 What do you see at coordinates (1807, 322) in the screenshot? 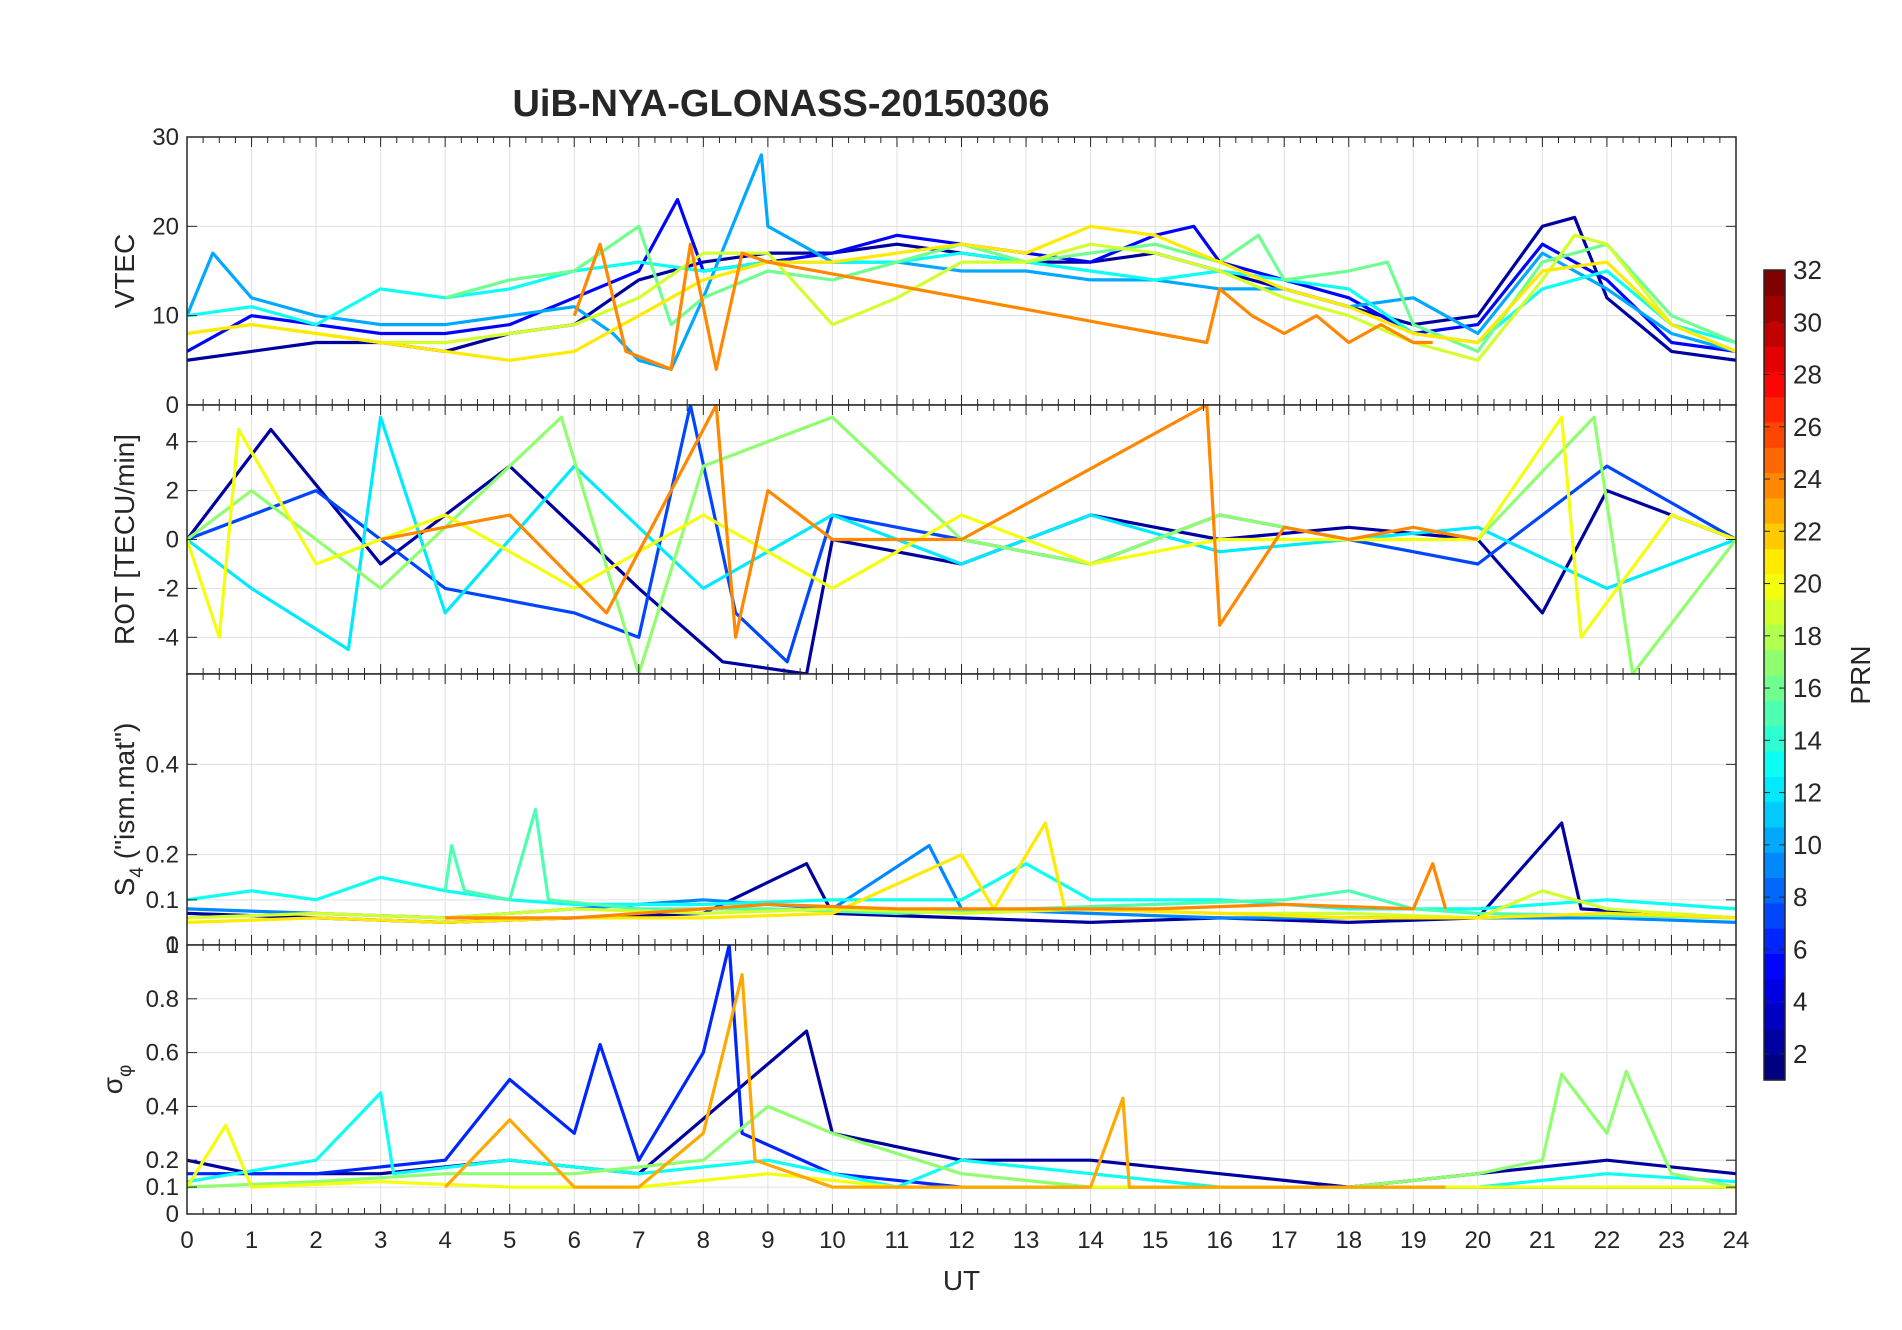
I see `colorbar-tick-label: 30` at bounding box center [1807, 322].